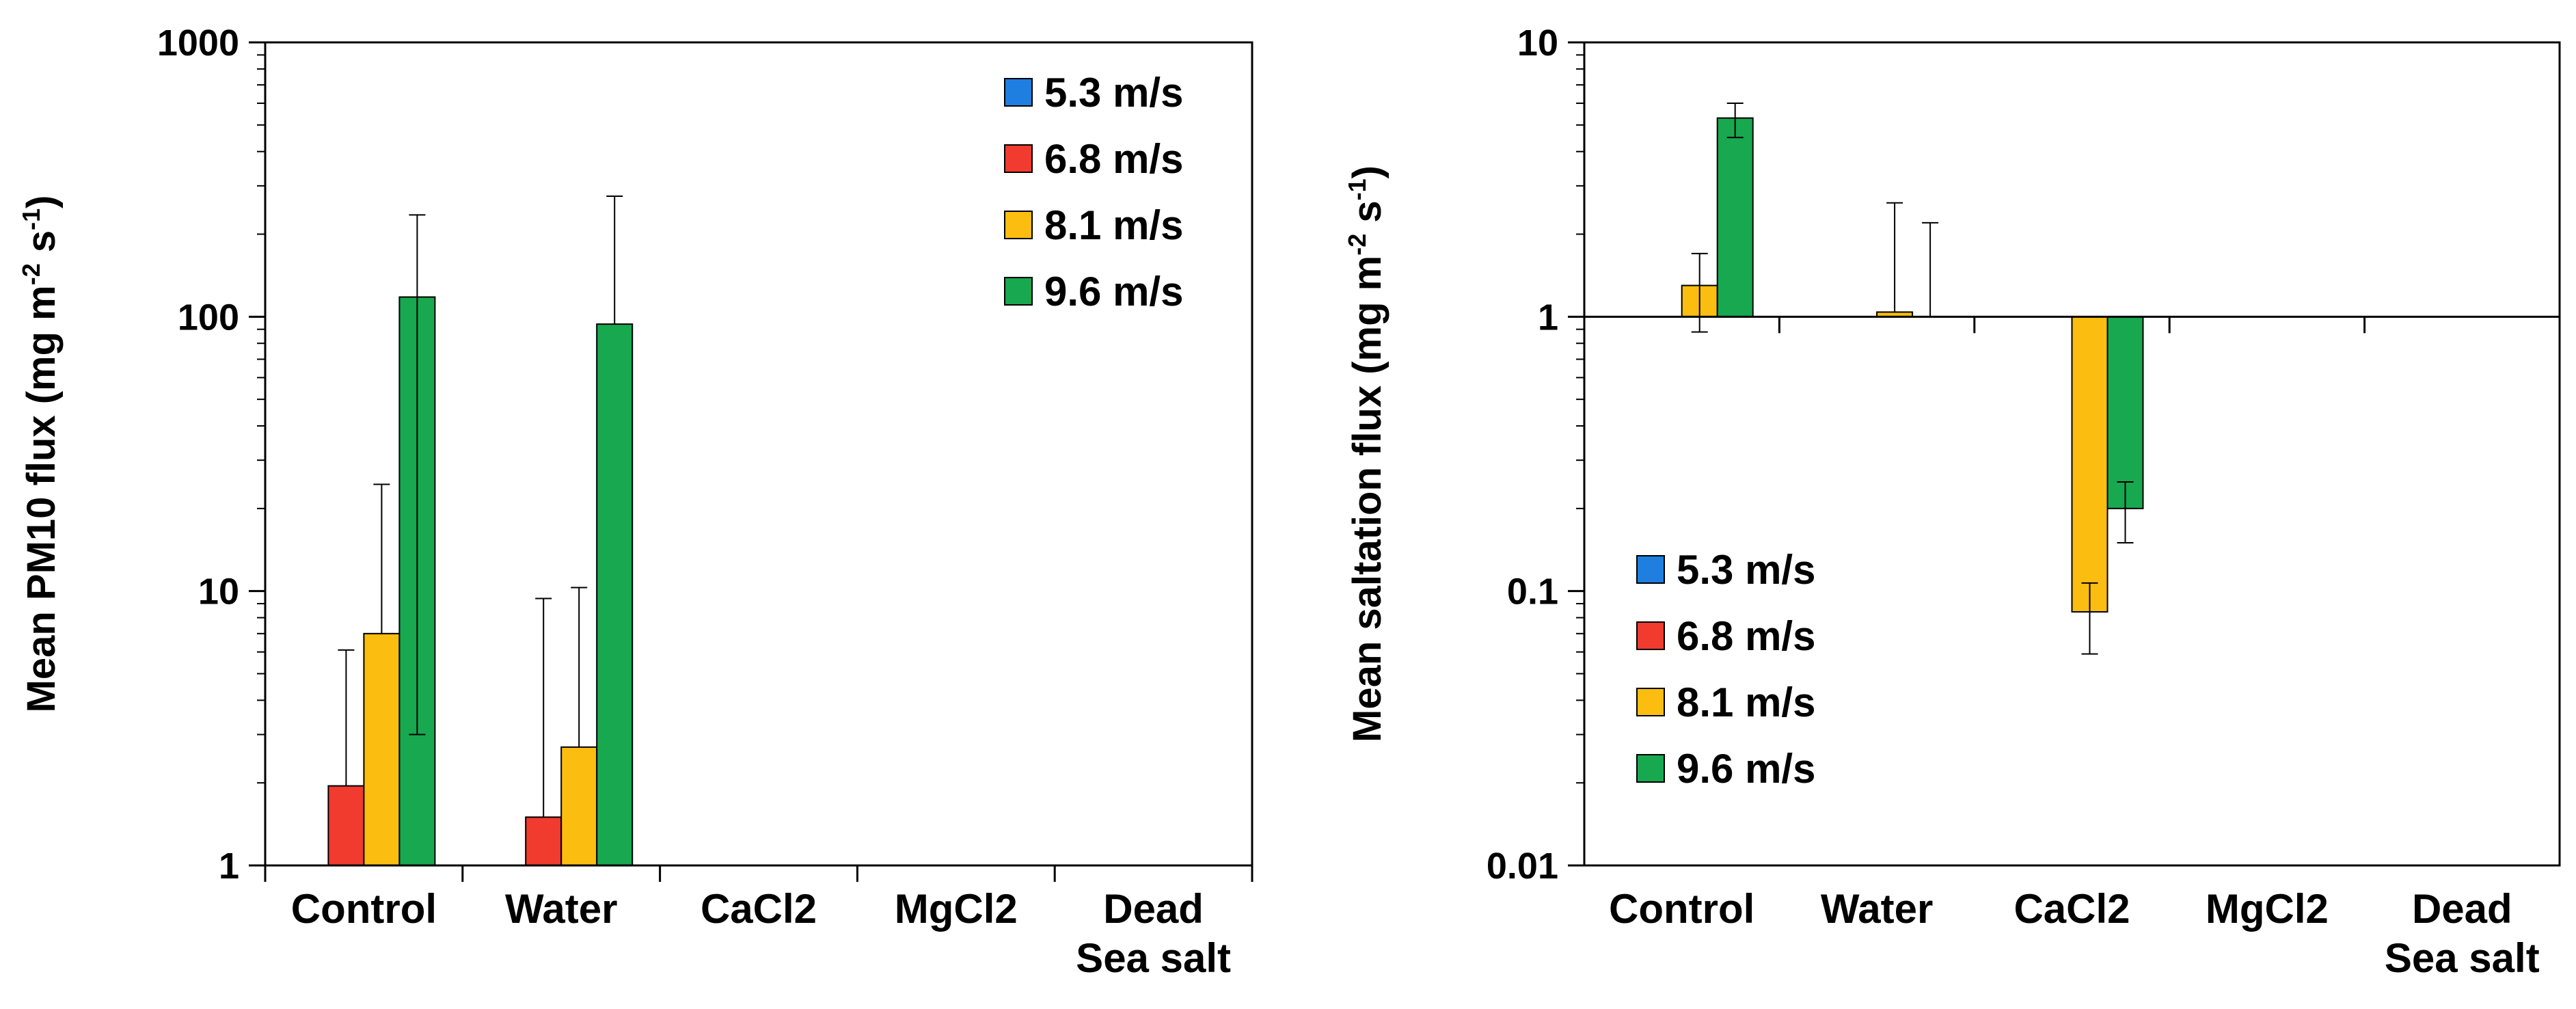 The image size is (2576, 1009). What do you see at coordinates (1735, 217) in the screenshot?
I see `bar-9-6-m-s-control` at bounding box center [1735, 217].